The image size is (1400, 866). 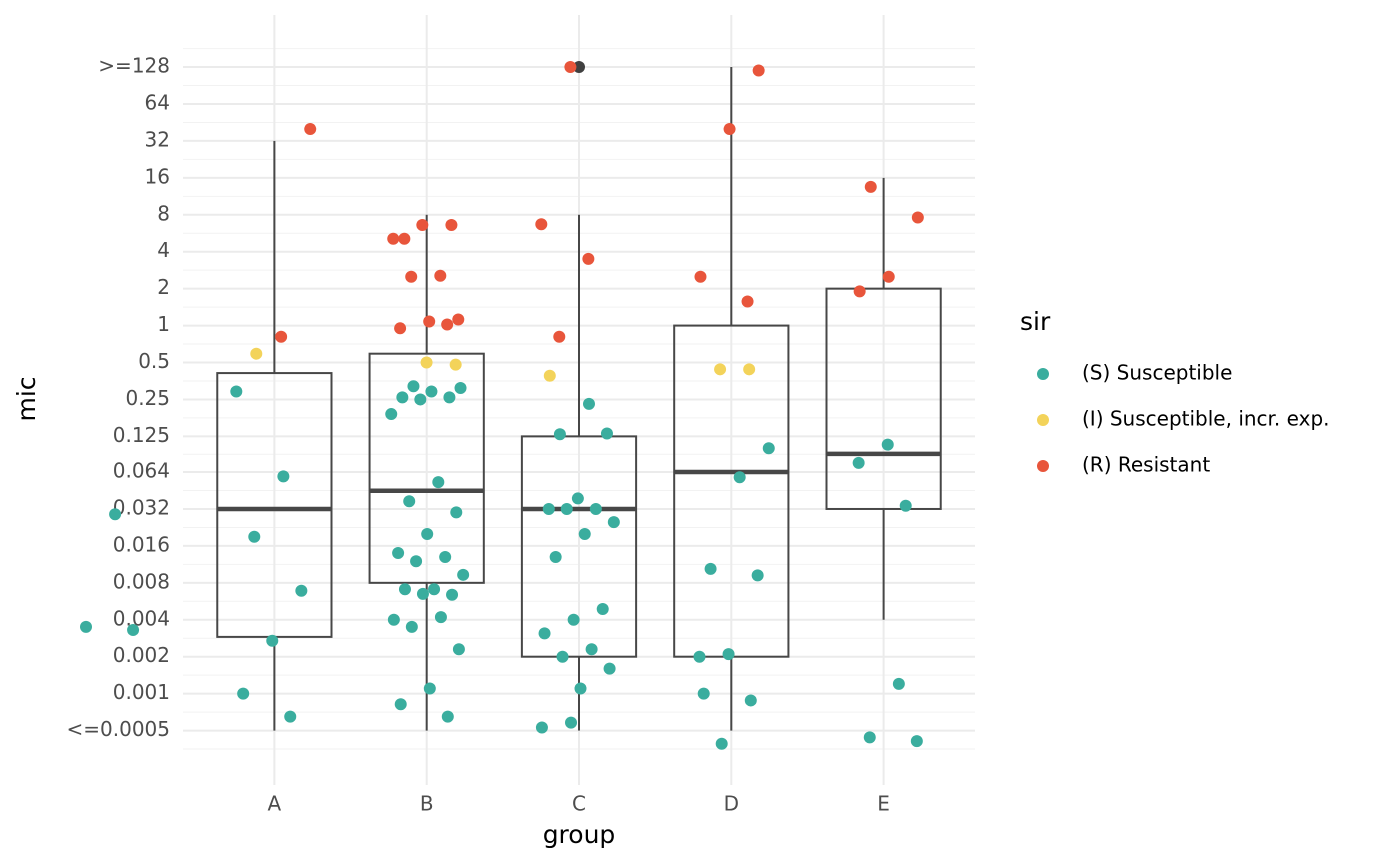 What do you see at coordinates (1206, 419) in the screenshot?
I see `legend-label: (I) Susceptible, incr. exp.` at bounding box center [1206, 419].